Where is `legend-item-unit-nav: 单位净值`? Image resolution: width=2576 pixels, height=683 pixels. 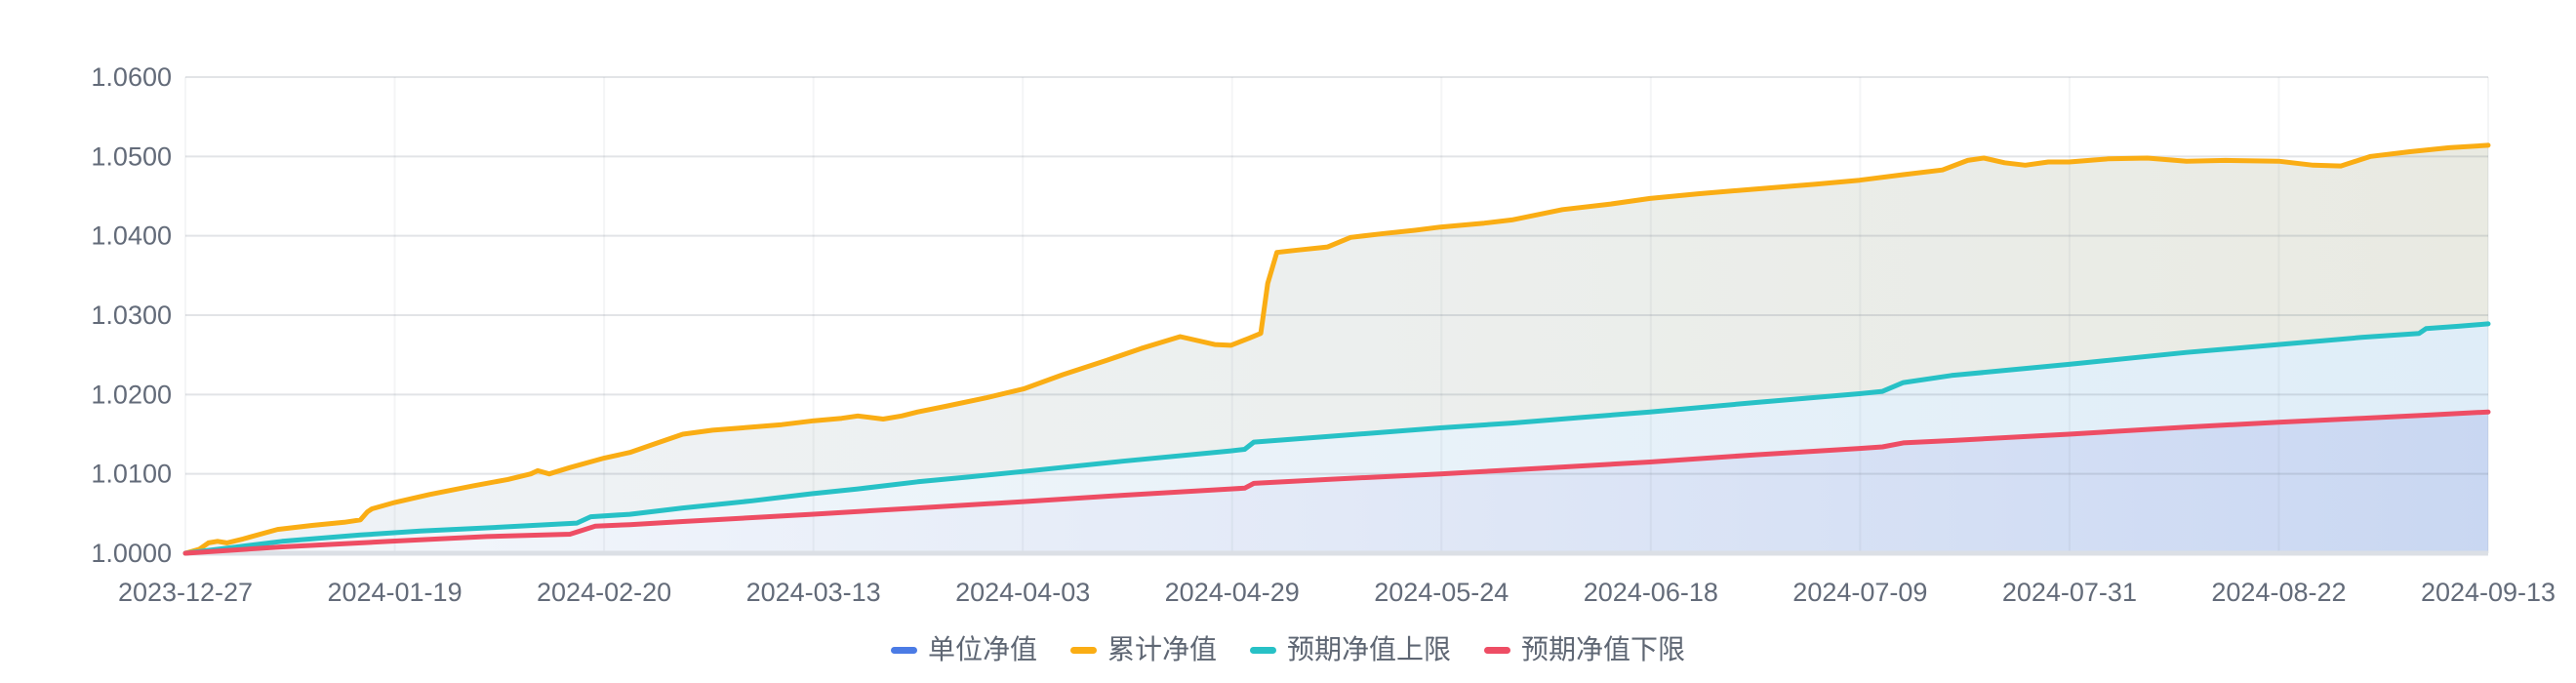 legend-item-unit-nav: 单位净值 is located at coordinates (963, 649).